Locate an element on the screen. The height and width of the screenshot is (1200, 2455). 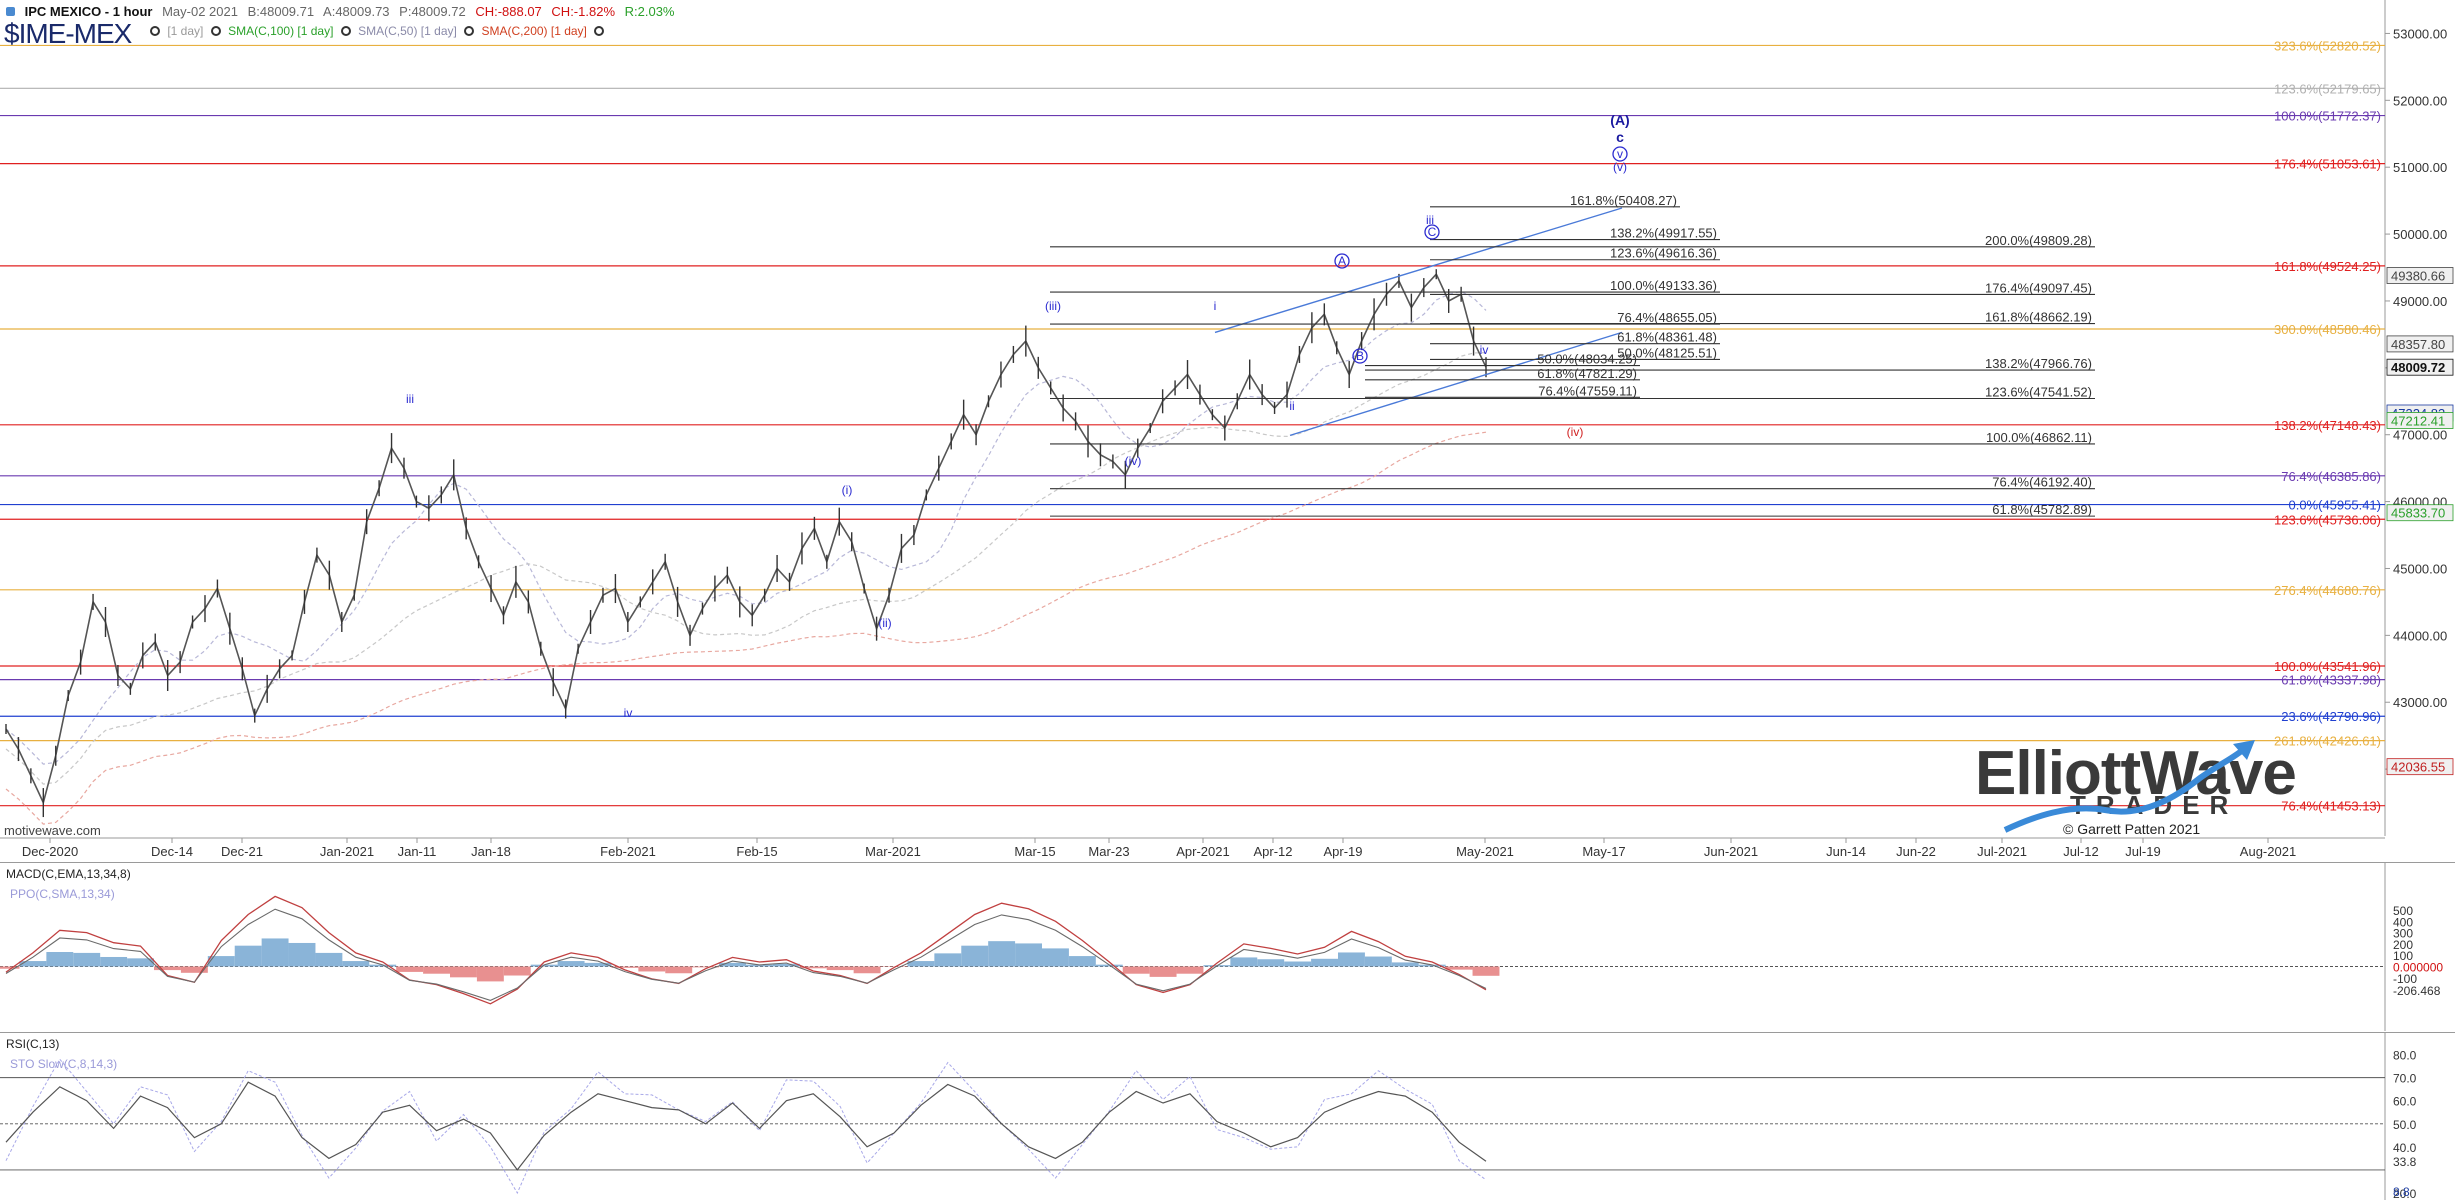
time-tick-label: Aug-2021 is located at coordinates (2268, 851).